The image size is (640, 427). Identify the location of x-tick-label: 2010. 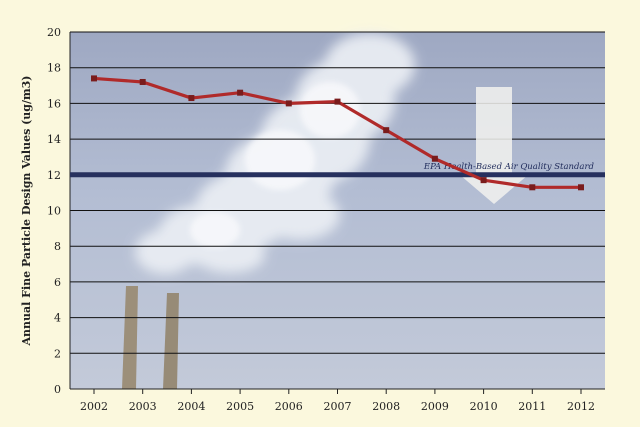
(484, 406).